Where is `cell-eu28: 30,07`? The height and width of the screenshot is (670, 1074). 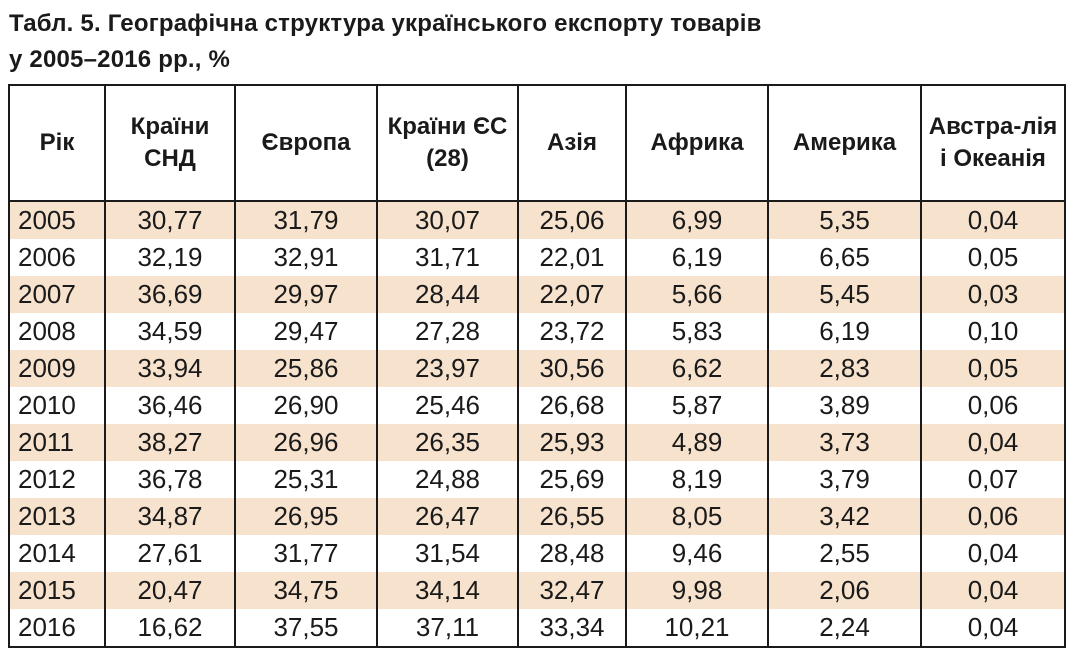 cell-eu28: 30,07 is located at coordinates (447, 220).